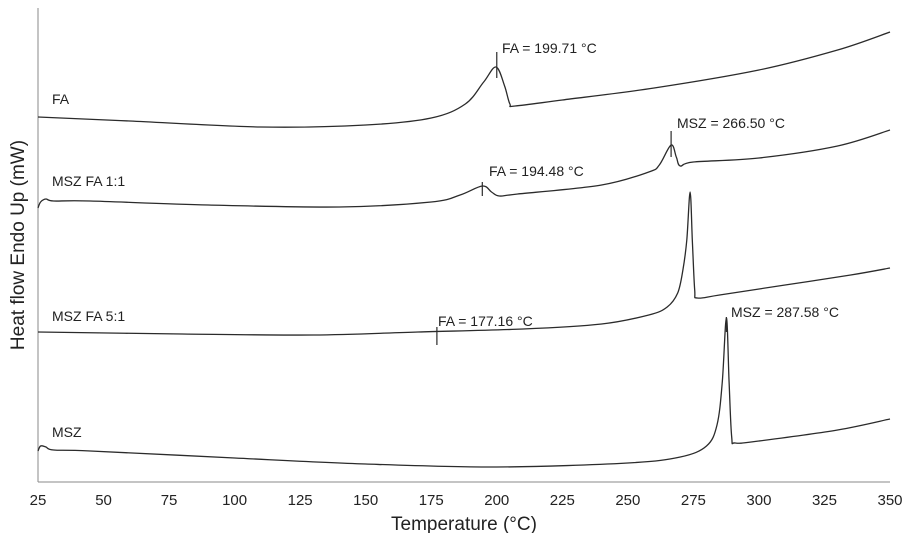 The image size is (908, 533). I want to click on x-tick-label: 75, so click(169, 500).